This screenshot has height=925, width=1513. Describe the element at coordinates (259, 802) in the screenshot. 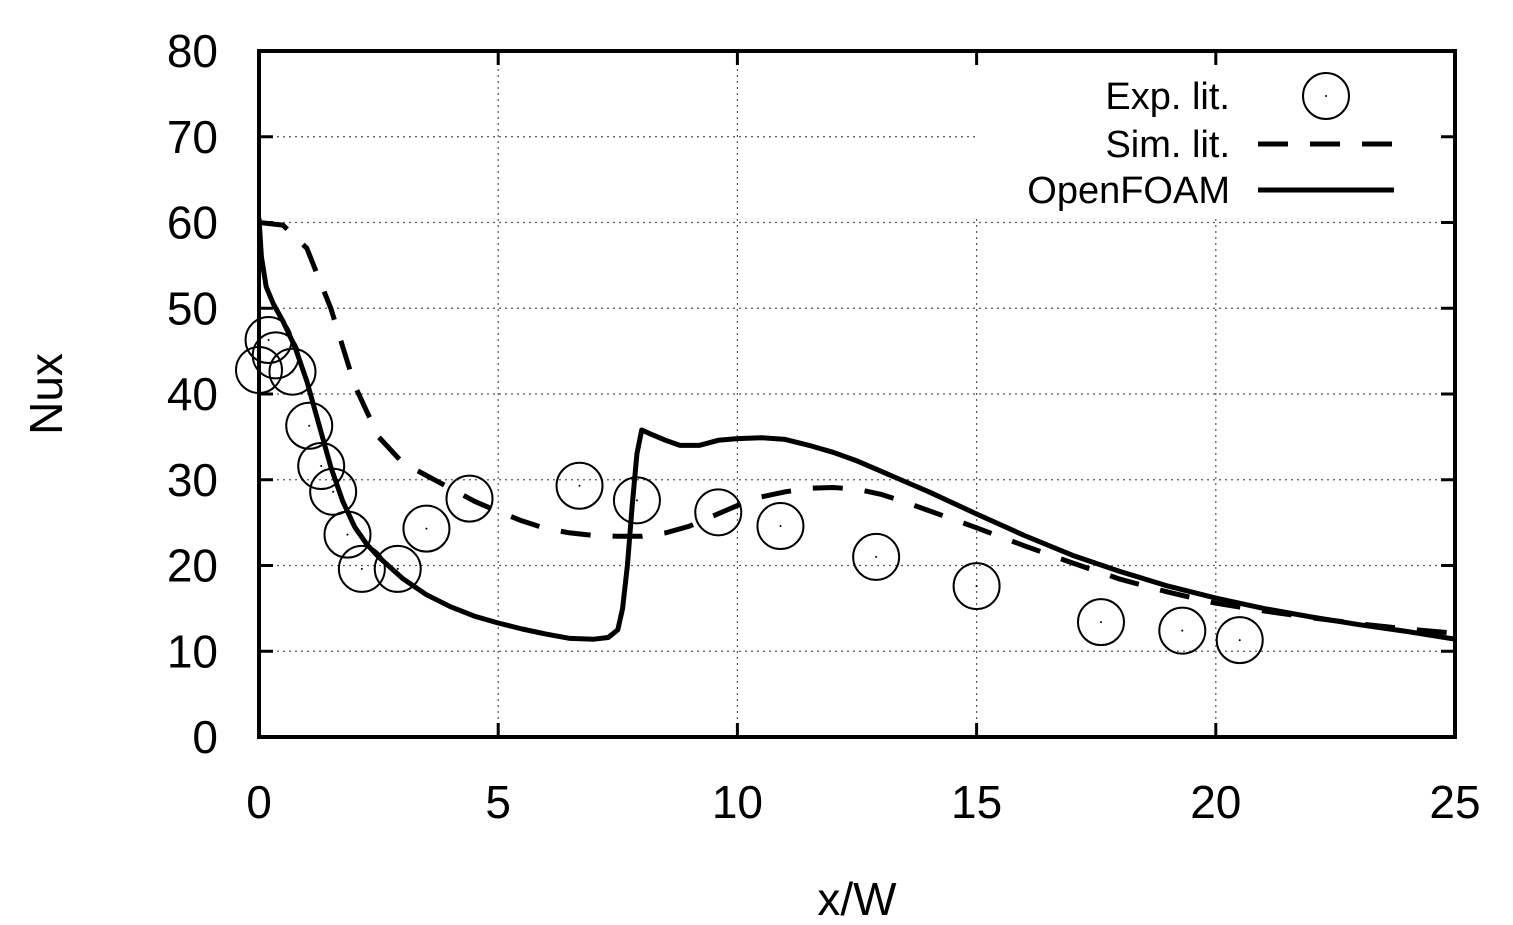

I see `x-tick-label: 0` at that location.